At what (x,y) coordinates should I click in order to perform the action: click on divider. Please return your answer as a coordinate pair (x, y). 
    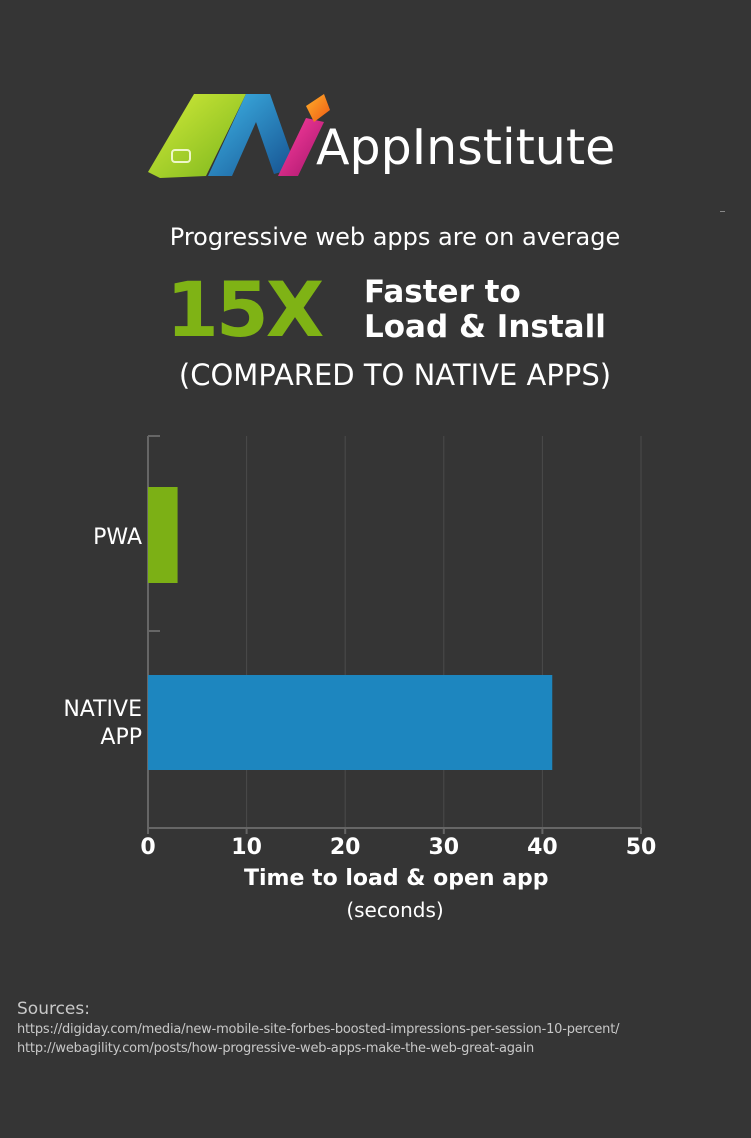
    Looking at the image, I should click on (722, 211).